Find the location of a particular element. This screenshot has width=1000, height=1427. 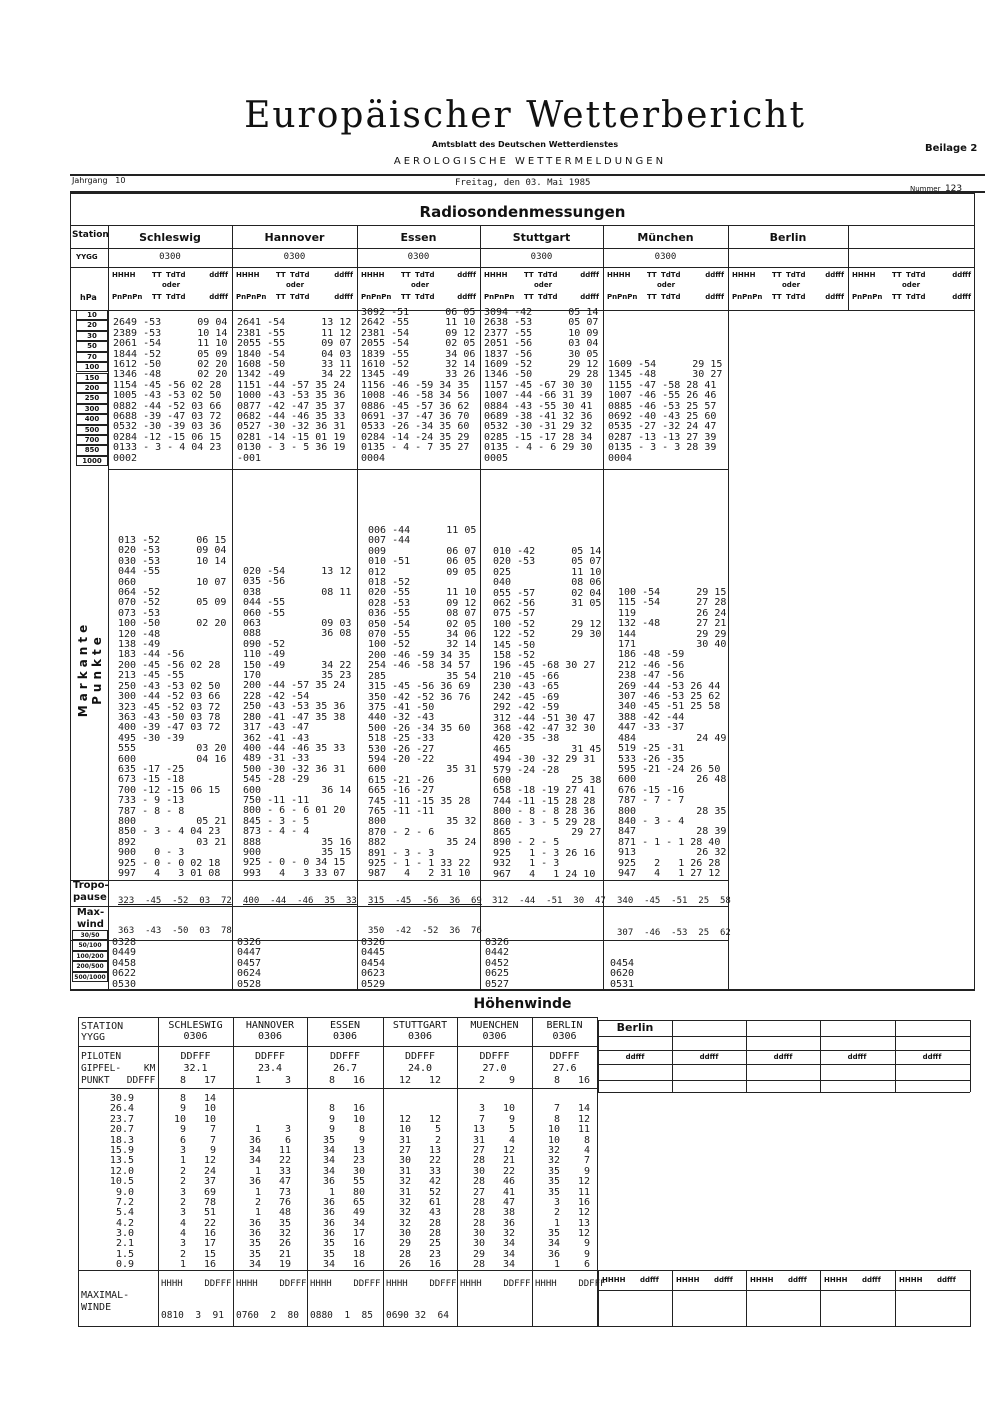

wind-ff: 3 is located at coordinates (287, 1130).